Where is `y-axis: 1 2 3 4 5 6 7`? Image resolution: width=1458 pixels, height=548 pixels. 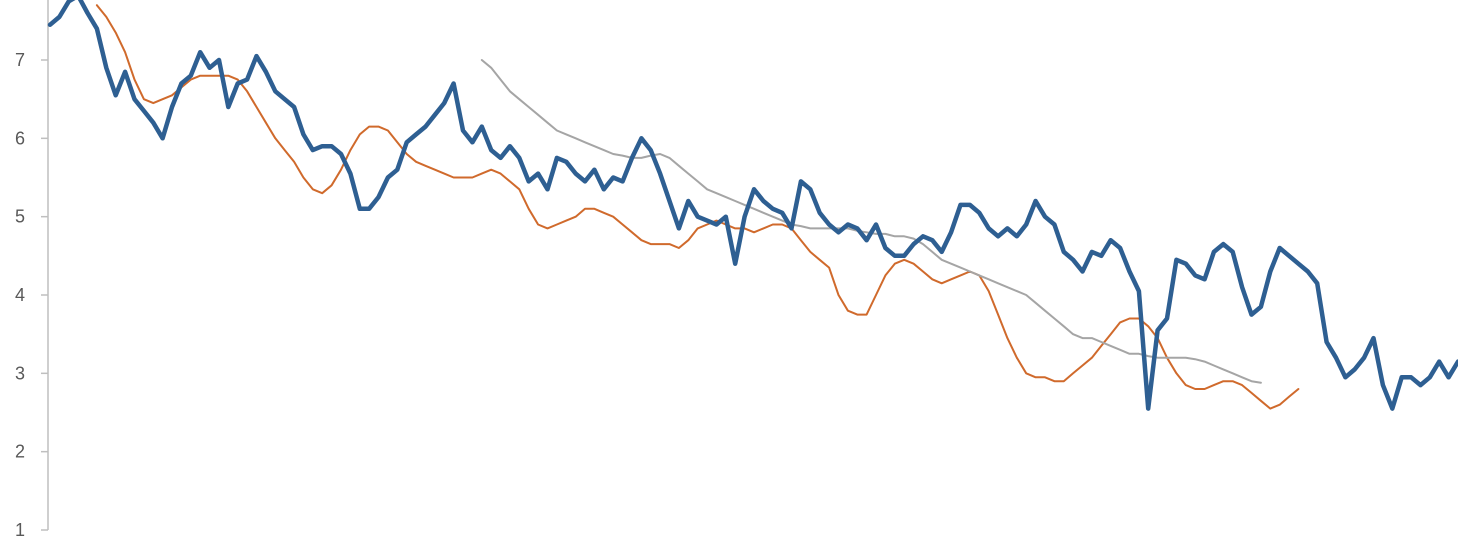
y-axis: 1 2 3 4 5 6 7 is located at coordinates (32, 270).